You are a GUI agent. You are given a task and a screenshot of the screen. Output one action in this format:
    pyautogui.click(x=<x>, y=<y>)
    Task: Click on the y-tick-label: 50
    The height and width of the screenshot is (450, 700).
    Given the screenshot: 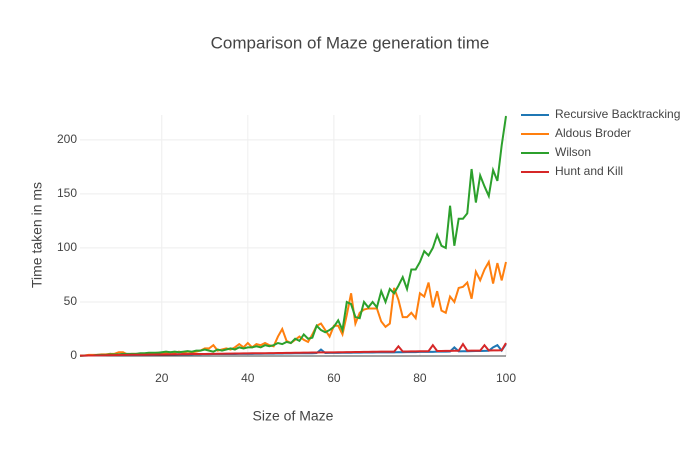 What is the action you would take?
    pyautogui.click(x=71, y=301)
    